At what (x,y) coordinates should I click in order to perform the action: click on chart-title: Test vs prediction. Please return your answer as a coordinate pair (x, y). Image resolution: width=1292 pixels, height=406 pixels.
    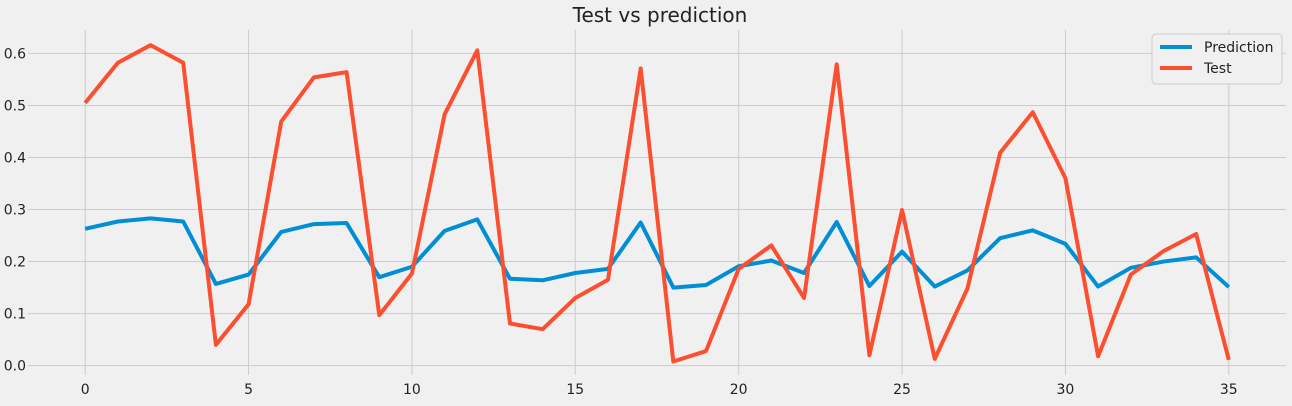
    Looking at the image, I should click on (660, 15).